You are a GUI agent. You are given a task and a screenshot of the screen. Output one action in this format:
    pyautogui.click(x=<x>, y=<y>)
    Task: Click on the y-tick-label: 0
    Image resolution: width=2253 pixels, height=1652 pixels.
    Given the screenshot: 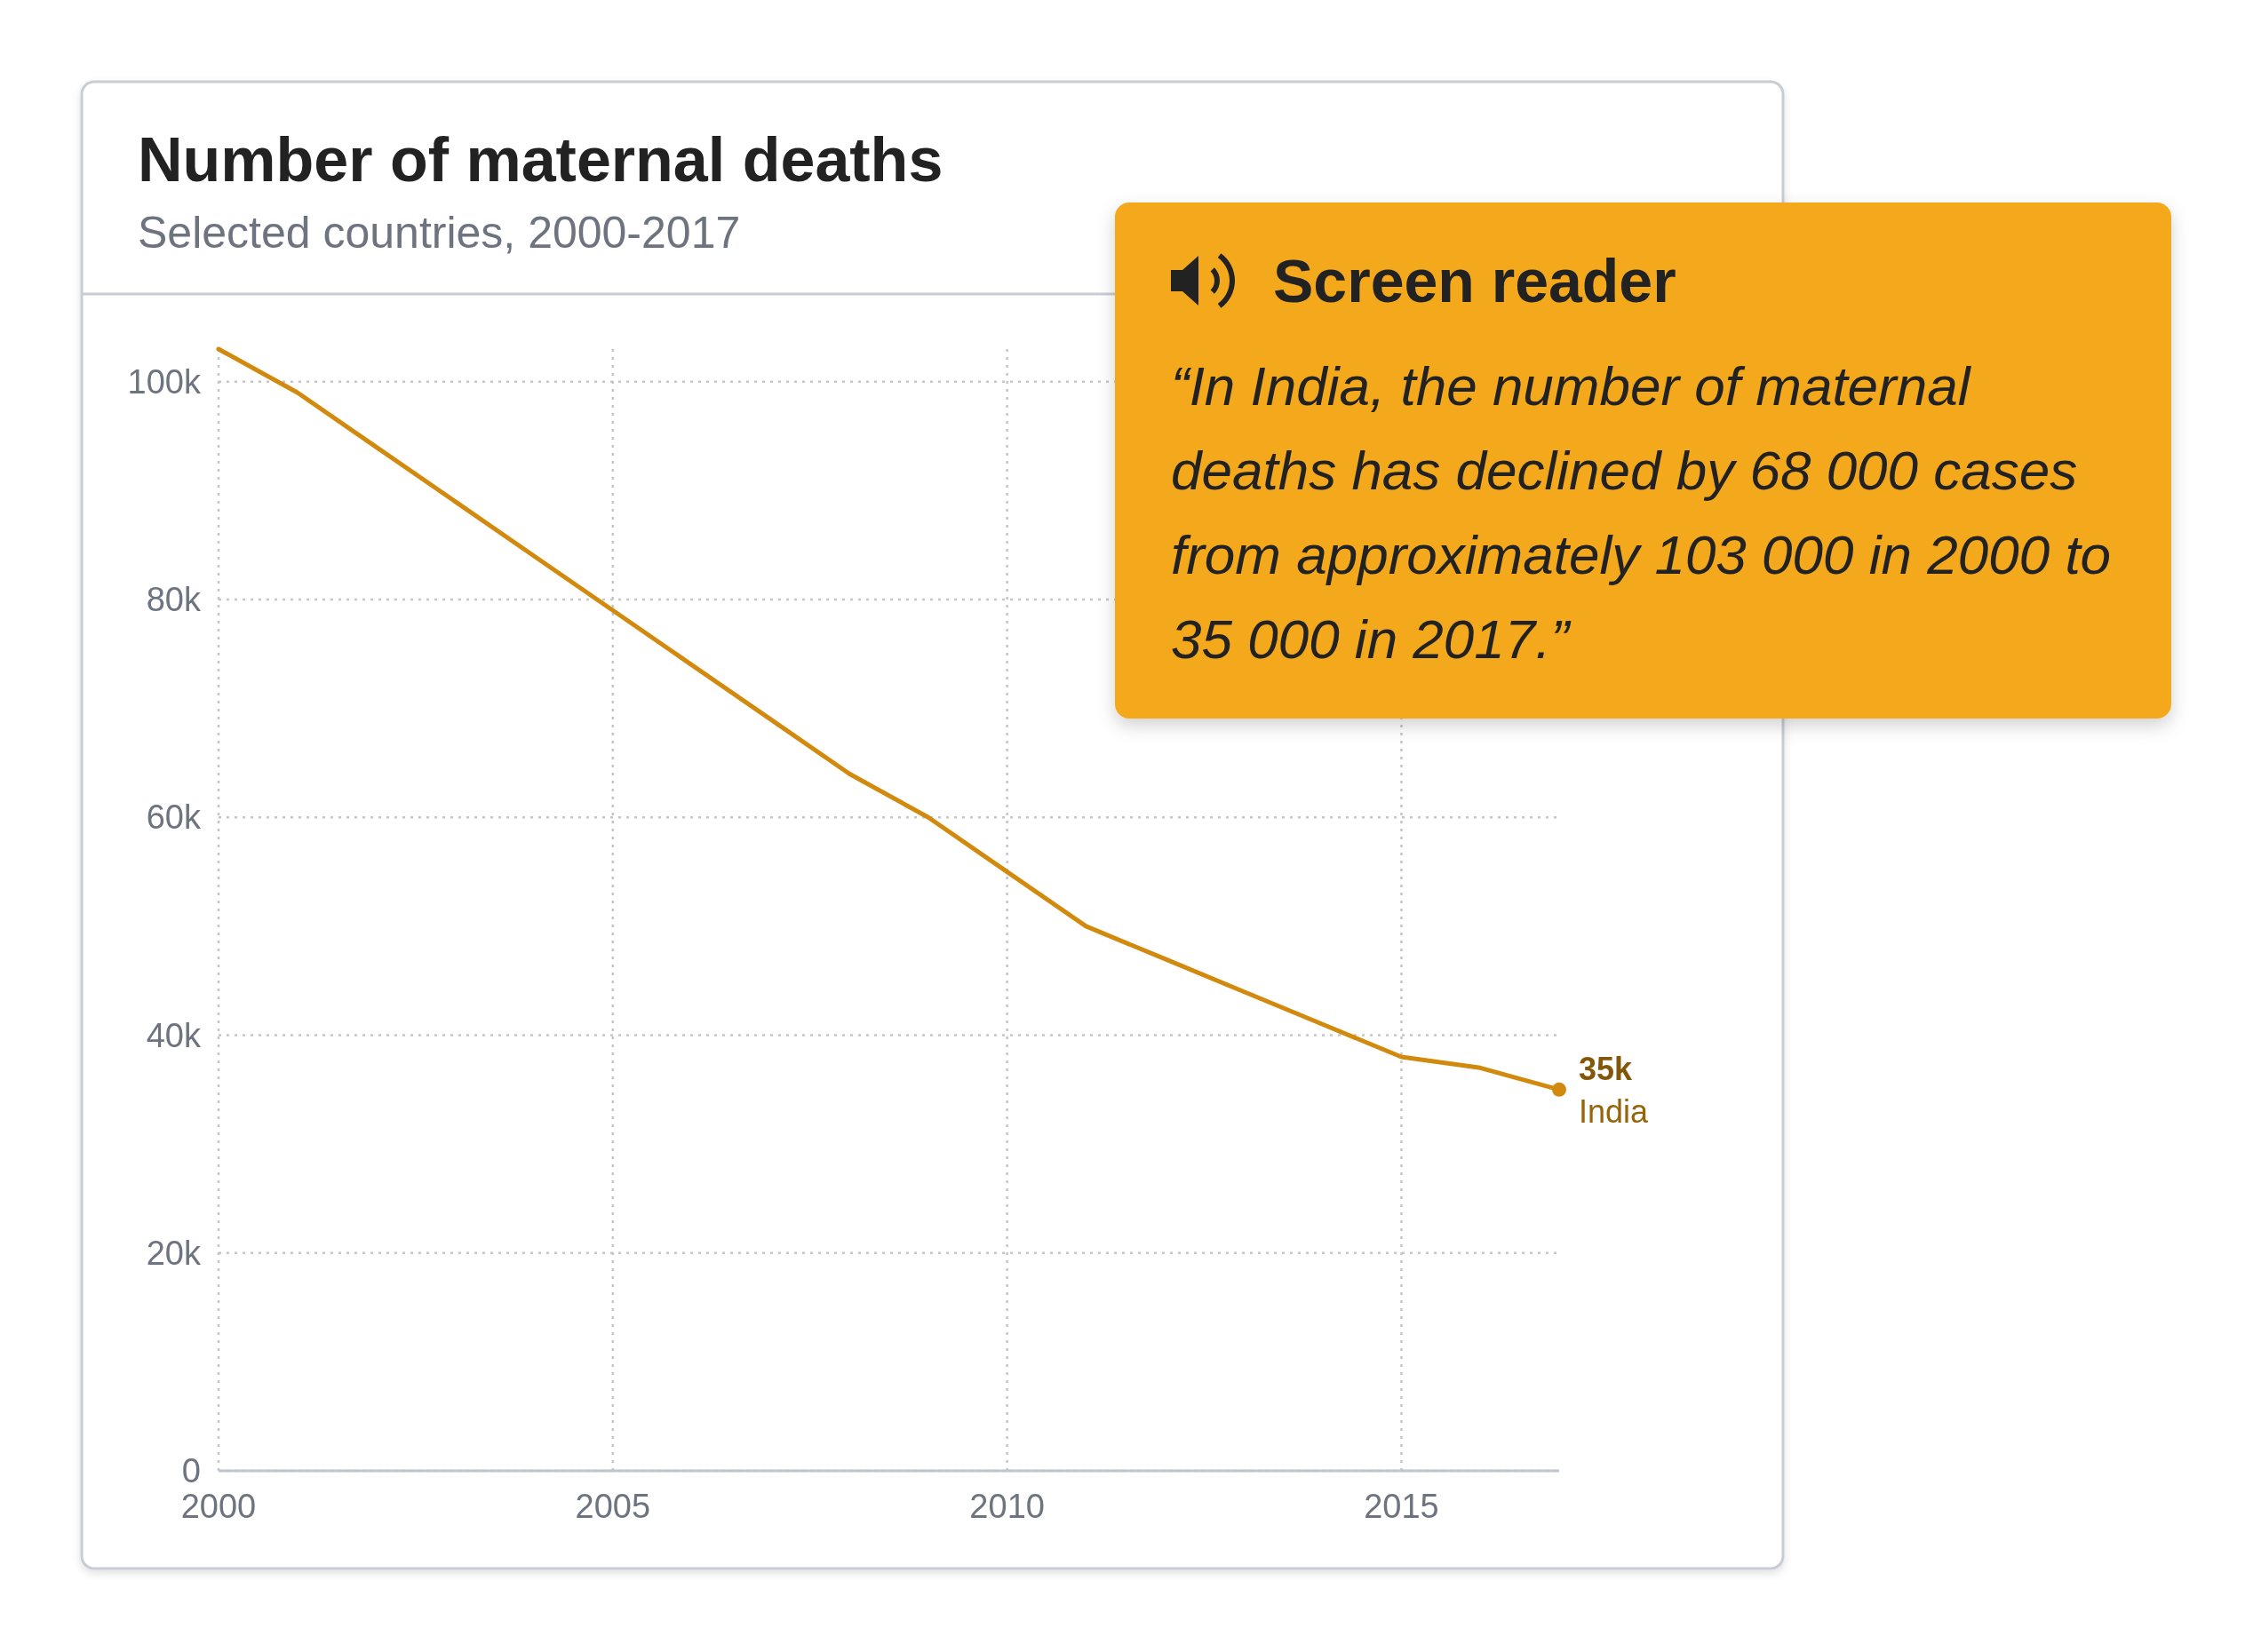 What is the action you would take?
    pyautogui.click(x=191, y=1470)
    